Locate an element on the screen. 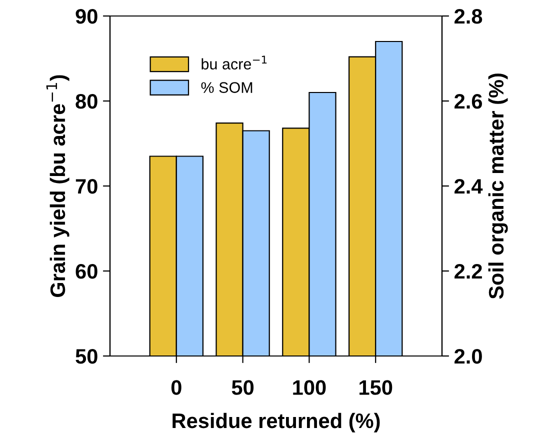  y-tick-label: 90 is located at coordinates (87, 16).